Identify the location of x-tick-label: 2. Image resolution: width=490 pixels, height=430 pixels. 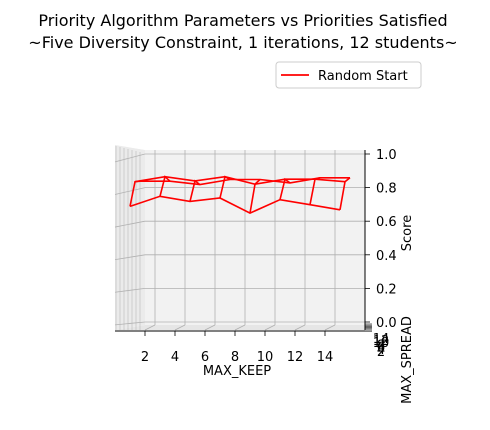
(145, 357).